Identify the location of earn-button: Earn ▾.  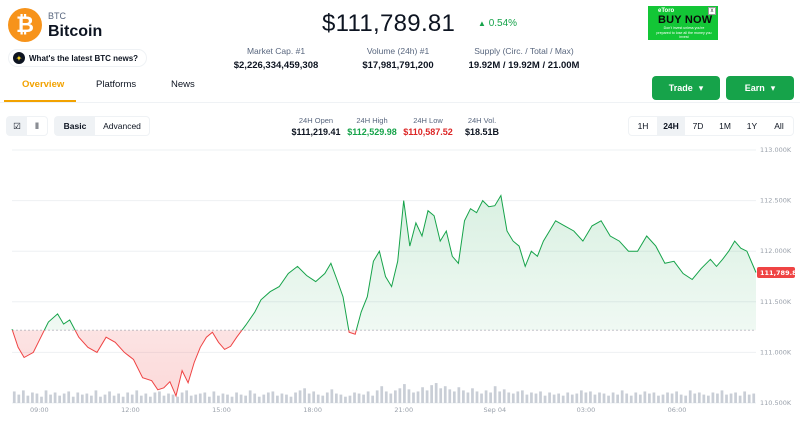
(760, 88).